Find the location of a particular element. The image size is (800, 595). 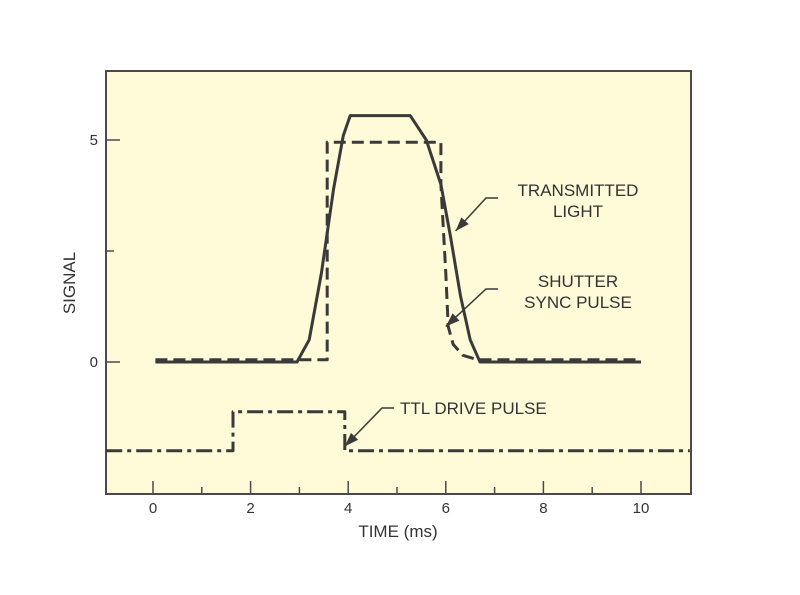

x-tick-label: 10 is located at coordinates (641, 508).